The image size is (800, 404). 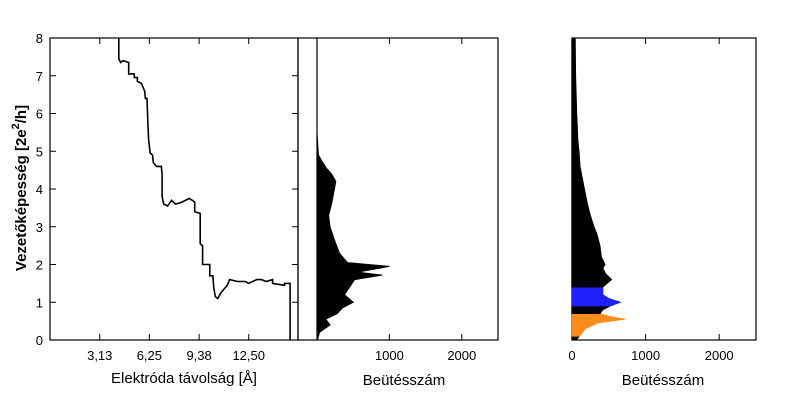 I want to click on x-tick-label-a-3: 12,50, so click(x=248, y=355).